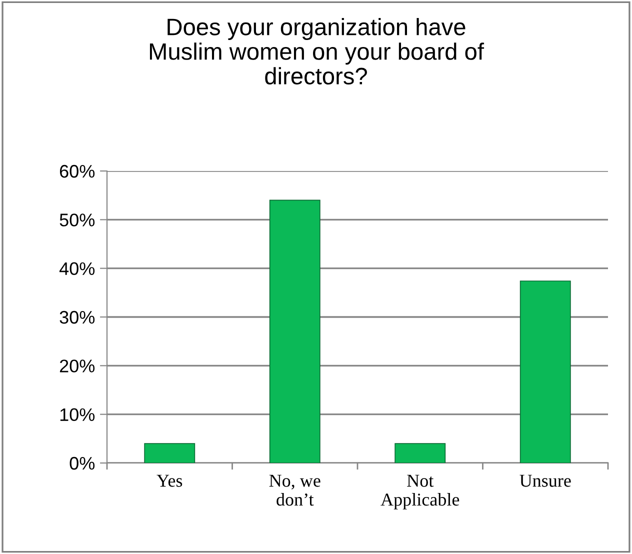  Describe the element at coordinates (77, 171) in the screenshot. I see `y-tick-label: 60%` at that location.